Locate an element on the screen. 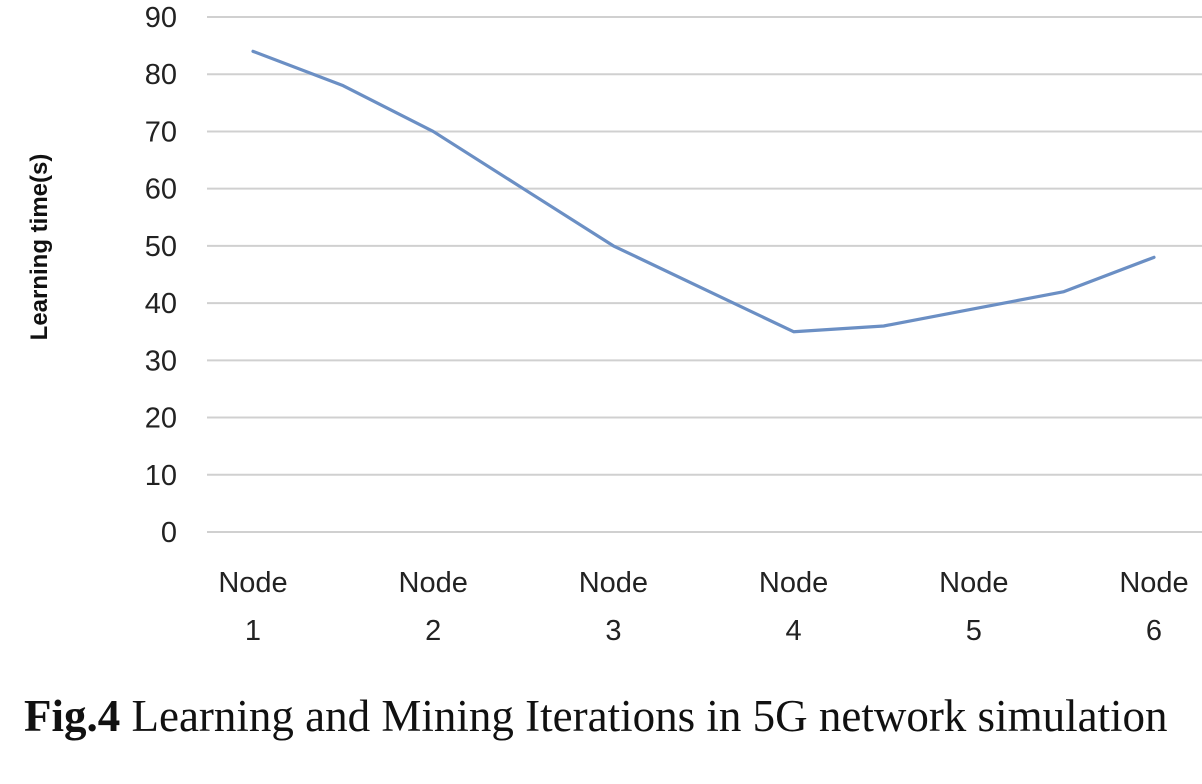  y-tick-label-80: 80 is located at coordinates (161, 75).